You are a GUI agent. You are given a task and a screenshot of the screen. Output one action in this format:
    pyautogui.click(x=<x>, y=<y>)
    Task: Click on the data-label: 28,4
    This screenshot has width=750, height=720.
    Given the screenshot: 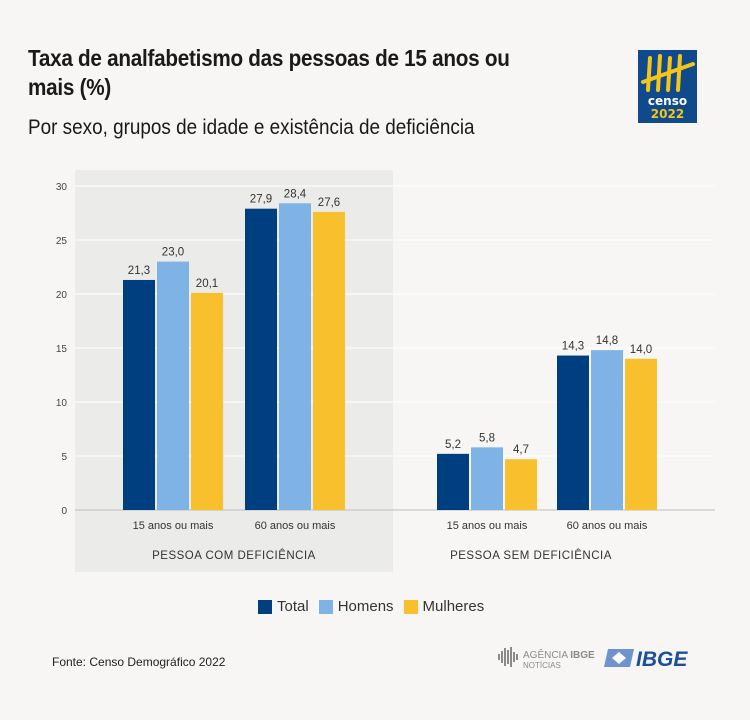 What is the action you would take?
    pyautogui.click(x=295, y=194)
    